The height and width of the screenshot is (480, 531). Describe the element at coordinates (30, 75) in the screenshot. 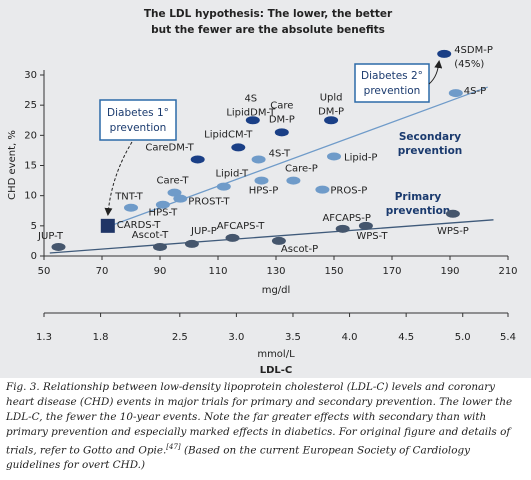

I see `y-tick-label: 30` at that location.